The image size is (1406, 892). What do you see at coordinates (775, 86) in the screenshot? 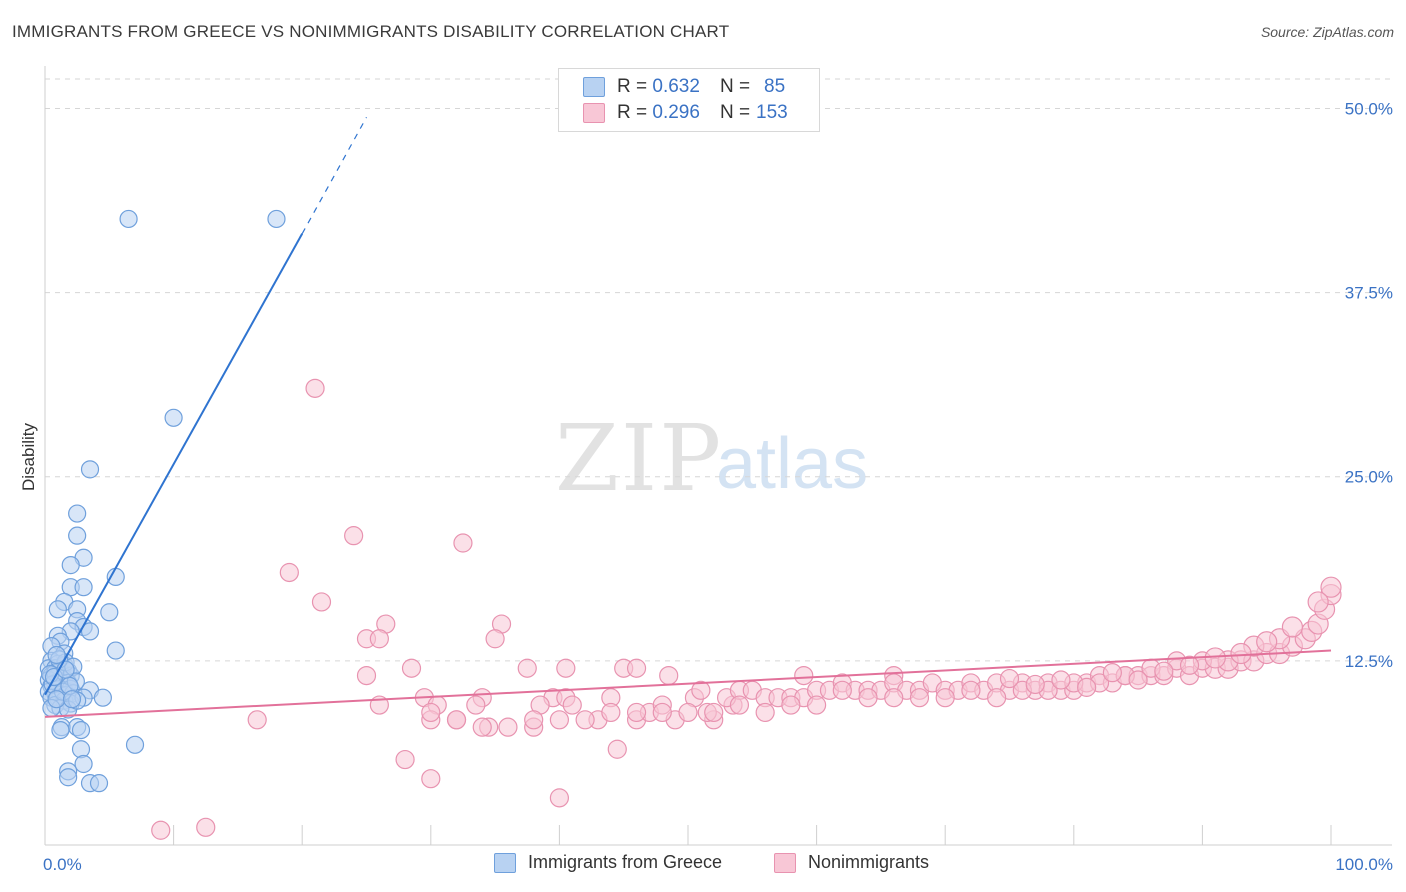
I see `legend-n-value: 85` at bounding box center [775, 86].